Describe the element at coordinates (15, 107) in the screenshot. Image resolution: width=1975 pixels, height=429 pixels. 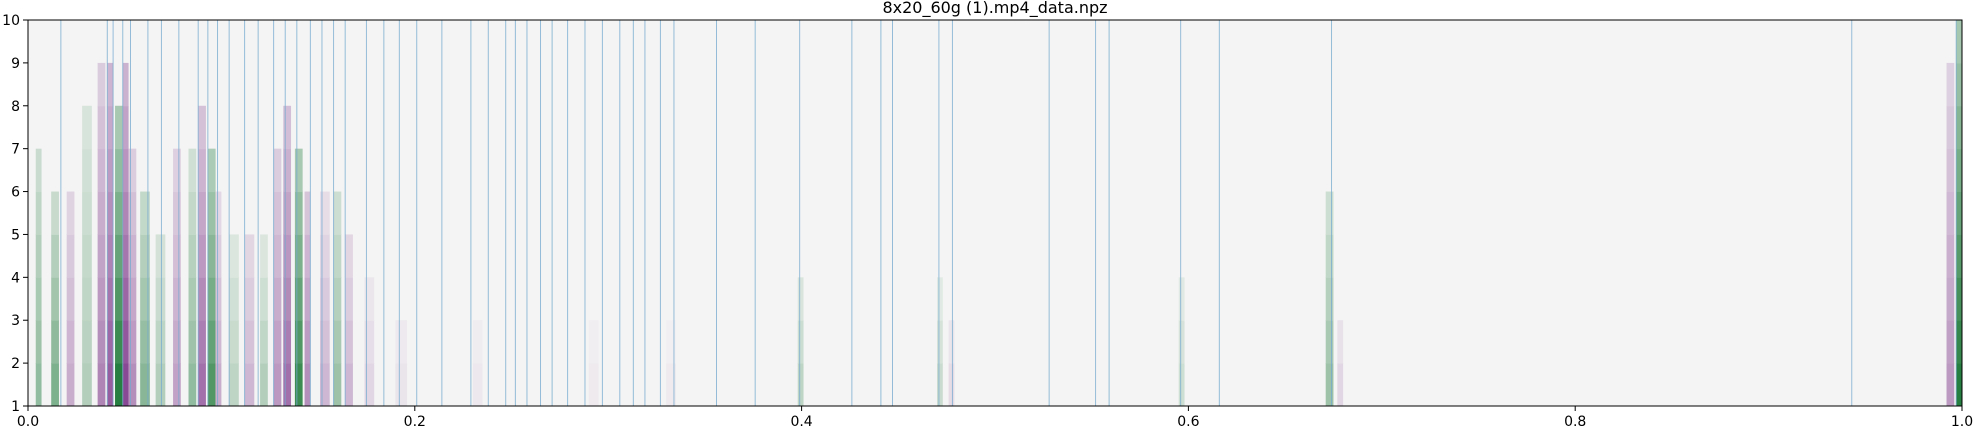
I see `y-tick-label: 8` at that location.